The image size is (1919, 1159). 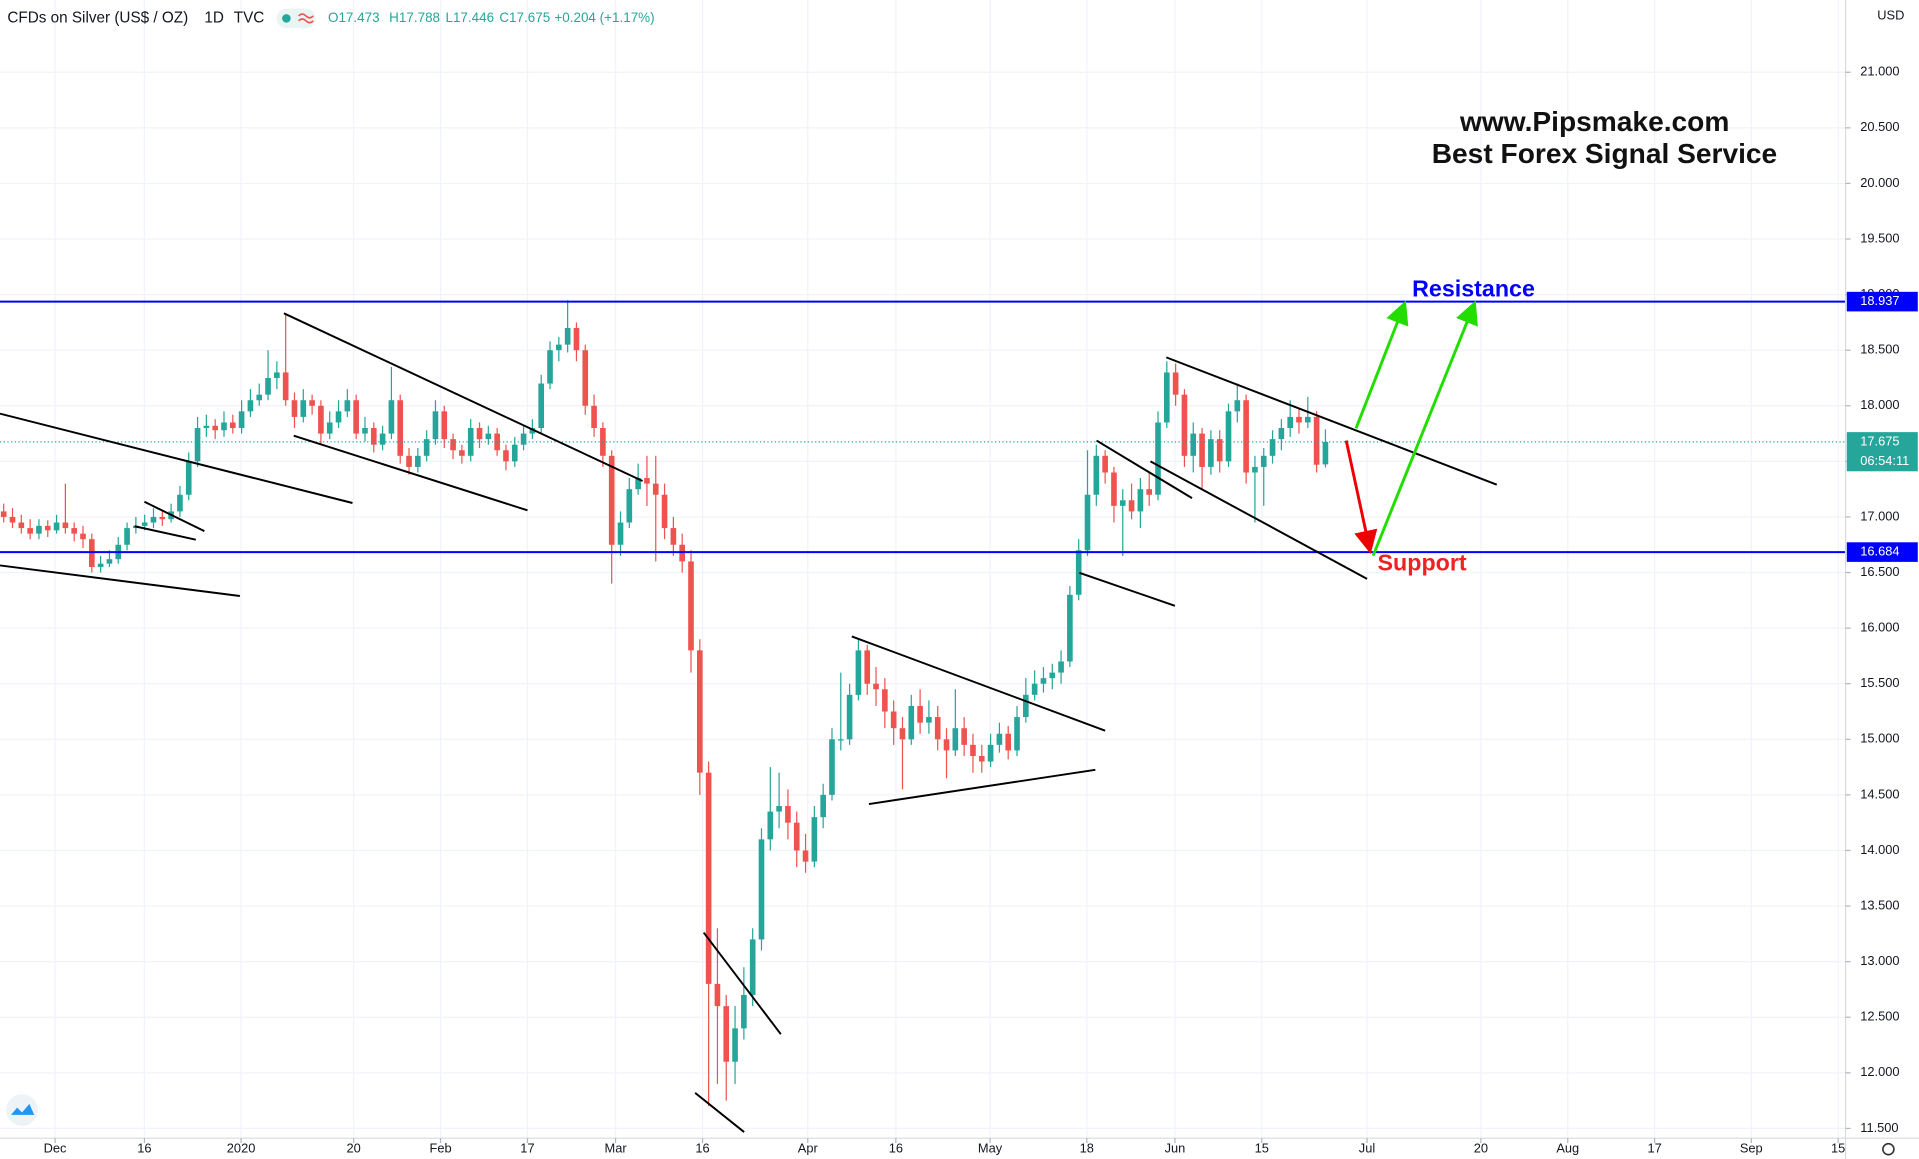 I want to click on x-tick-label: Apr, so click(x=808, y=1148).